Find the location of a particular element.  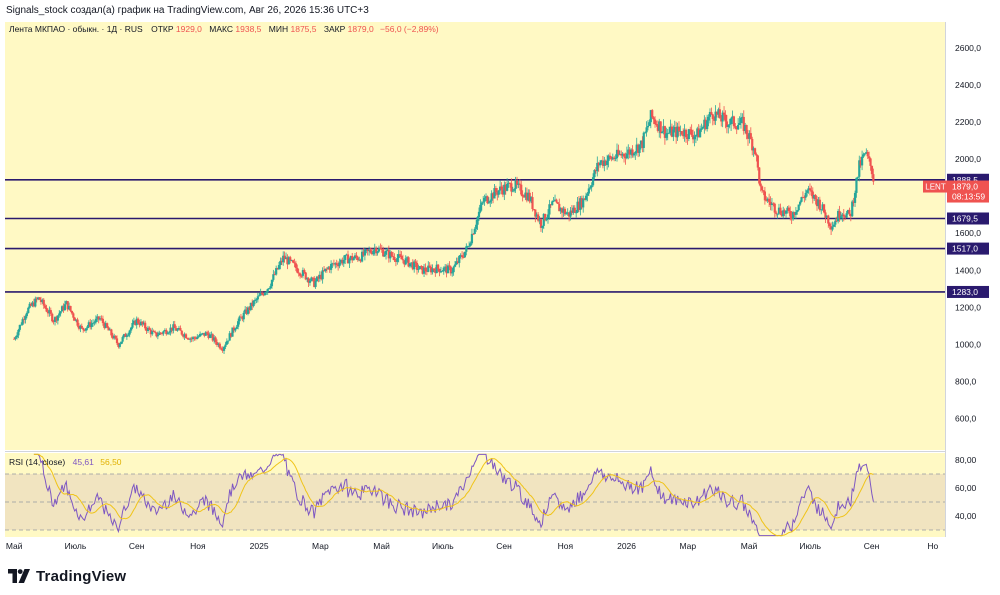

time-tick-label: Мар is located at coordinates (687, 546).